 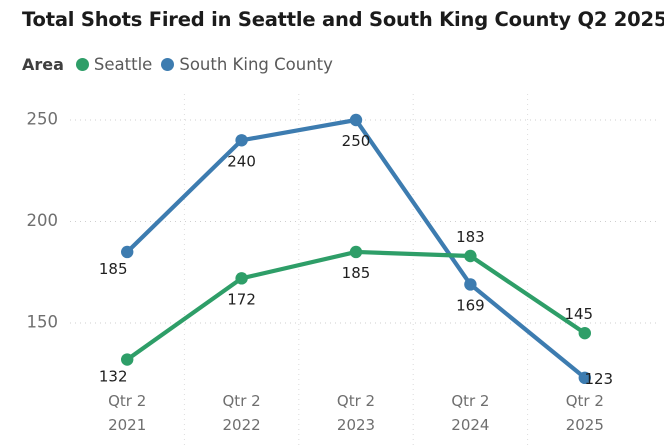 What do you see at coordinates (43, 322) in the screenshot?
I see `y-axis-tick-label: 150` at bounding box center [43, 322].